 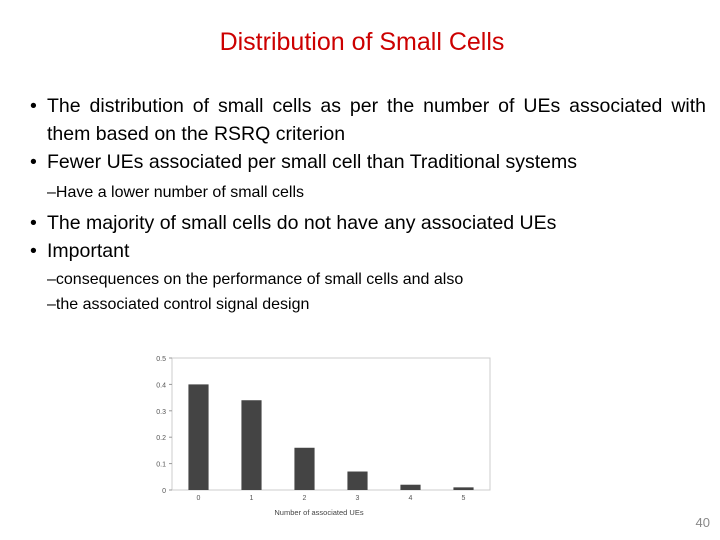 What do you see at coordinates (318, 512) in the screenshot?
I see `x-axis-label: Number of associated UEs` at bounding box center [318, 512].